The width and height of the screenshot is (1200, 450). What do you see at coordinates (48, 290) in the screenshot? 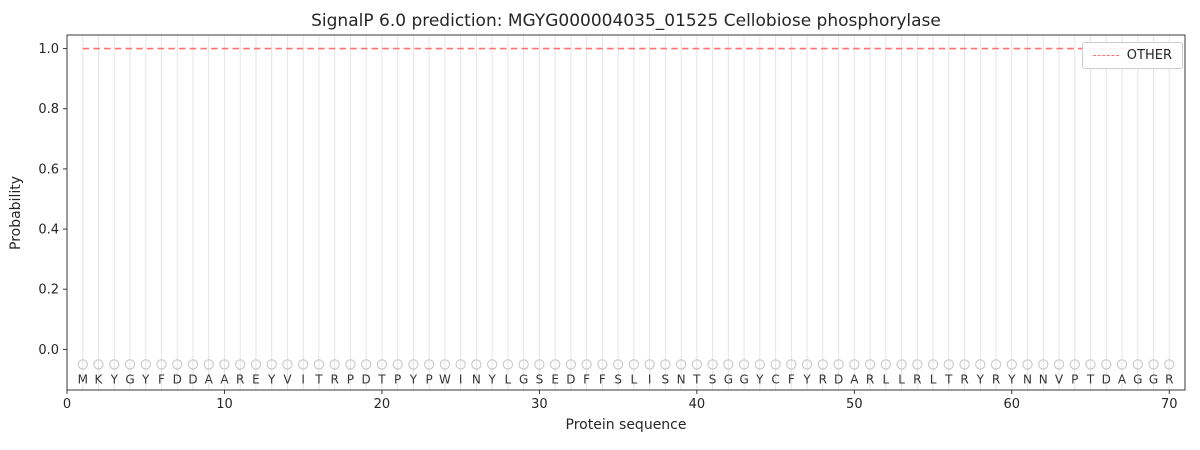
I see `svg-text: 0.2` at bounding box center [48, 290].